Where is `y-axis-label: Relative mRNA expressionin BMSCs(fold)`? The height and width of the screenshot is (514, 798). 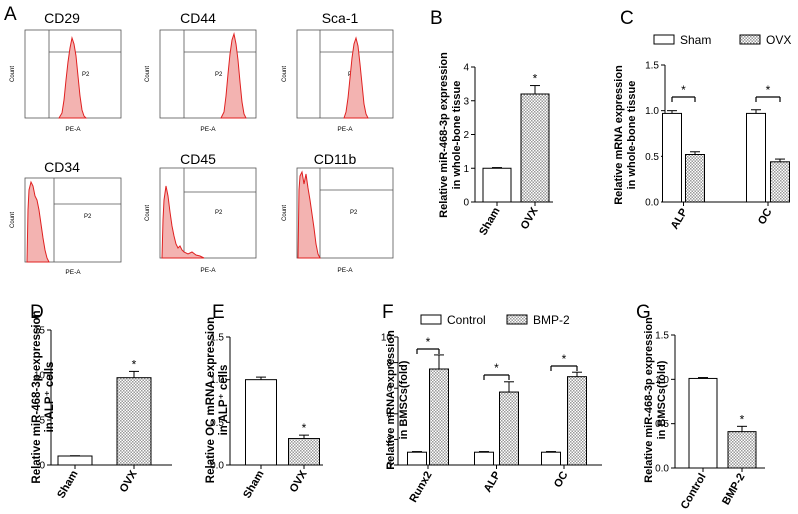 y-axis-label: Relative mRNA expressionin BMSCs(fold) is located at coordinates (397, 400).